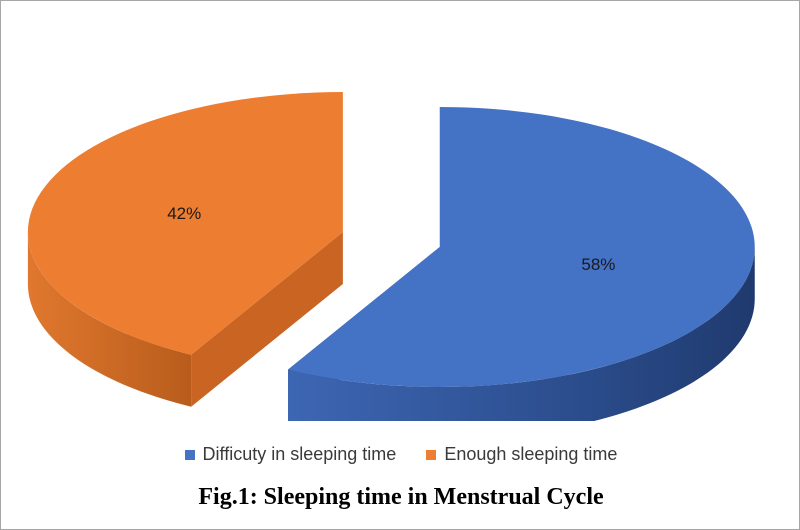 This screenshot has width=800, height=530. What do you see at coordinates (401, 497) in the screenshot?
I see `figure-caption: Fig.1: Sleeping time in Menstrual Cycle` at bounding box center [401, 497].